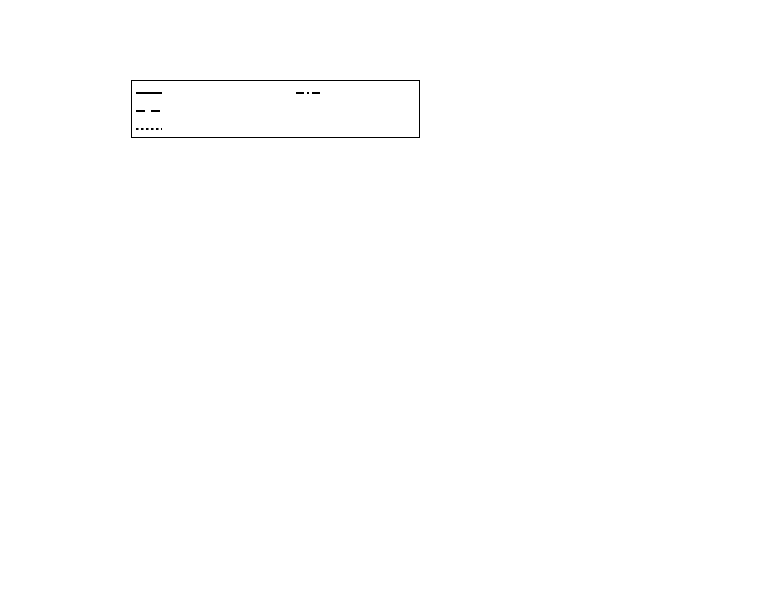 This screenshot has height=590, width=780. I want to click on total-line-sample-icon, so click(149, 93).